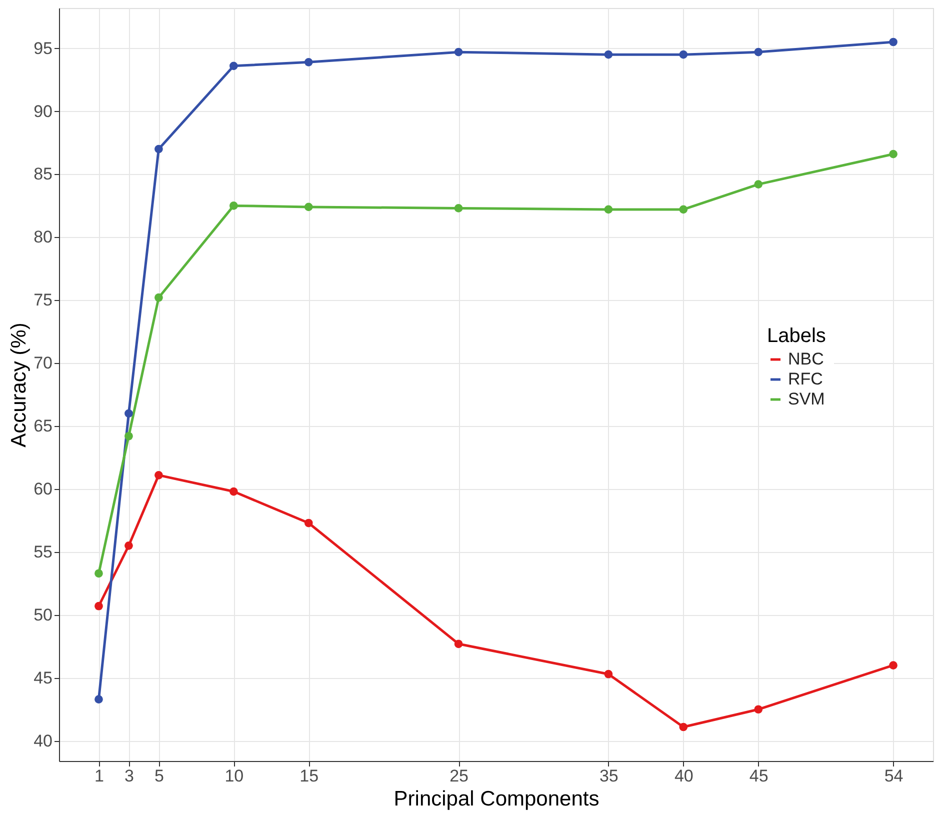 This screenshot has width=941, height=817. I want to click on y-axis-title: Accuracy (%), so click(19, 385).